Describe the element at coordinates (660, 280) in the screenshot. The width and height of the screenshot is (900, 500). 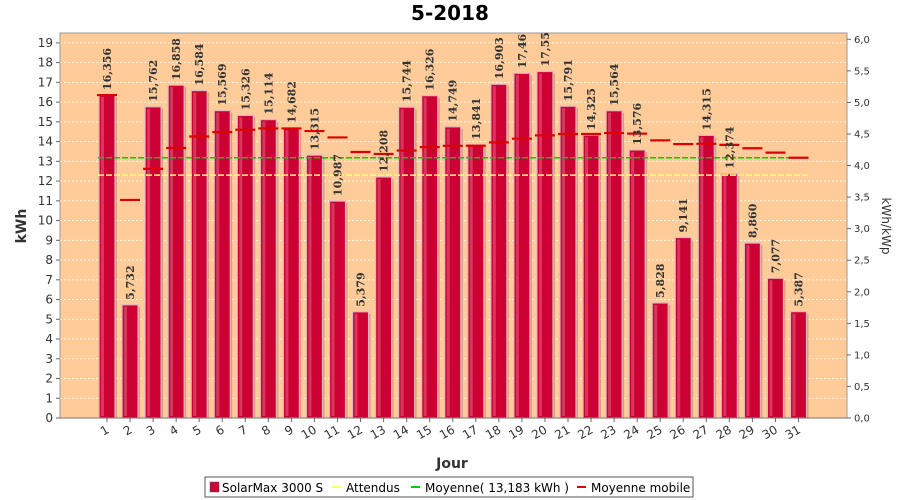
I see `data-label: 5,828` at that location.